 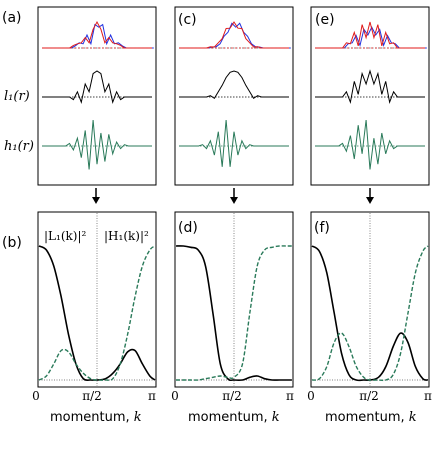 I want to click on scaling-function-c, so click(x=234, y=85).